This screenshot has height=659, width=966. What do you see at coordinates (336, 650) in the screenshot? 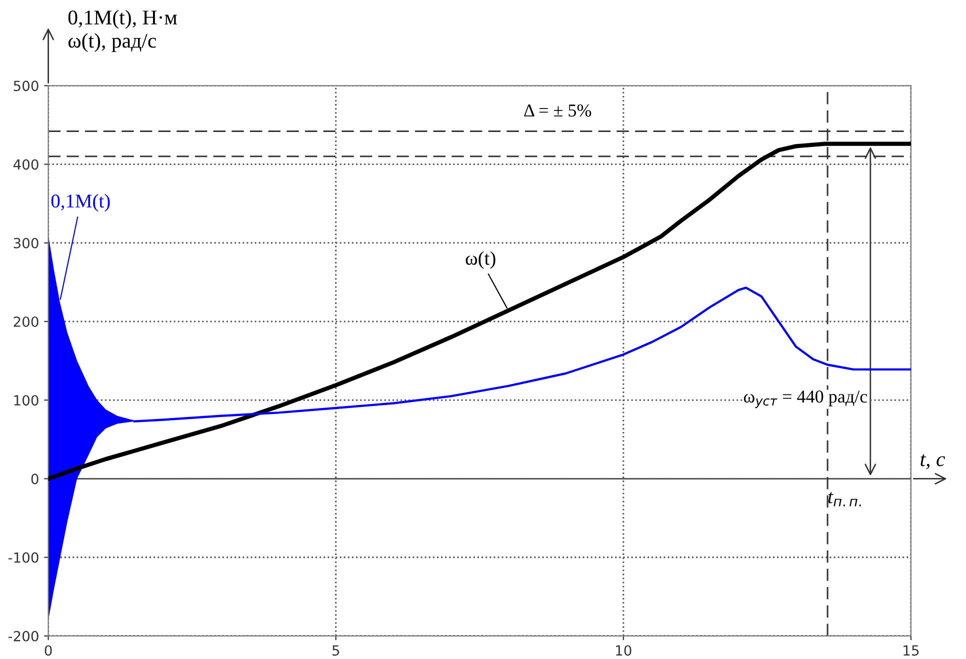
I see `x-tick-label: 5` at bounding box center [336, 650].